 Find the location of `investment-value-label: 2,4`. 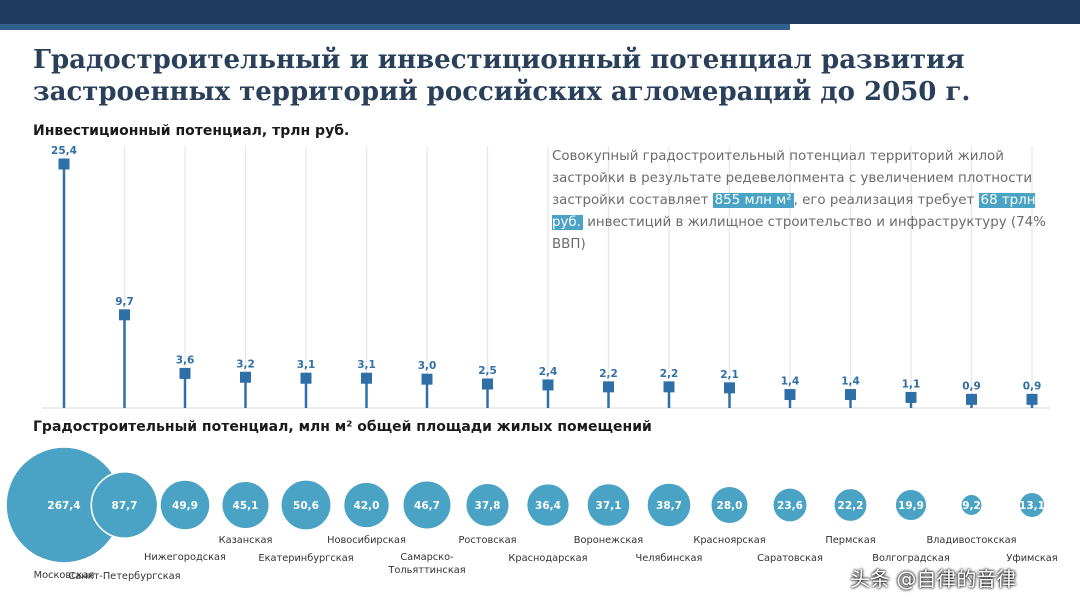

investment-value-label: 2,4 is located at coordinates (548, 372).